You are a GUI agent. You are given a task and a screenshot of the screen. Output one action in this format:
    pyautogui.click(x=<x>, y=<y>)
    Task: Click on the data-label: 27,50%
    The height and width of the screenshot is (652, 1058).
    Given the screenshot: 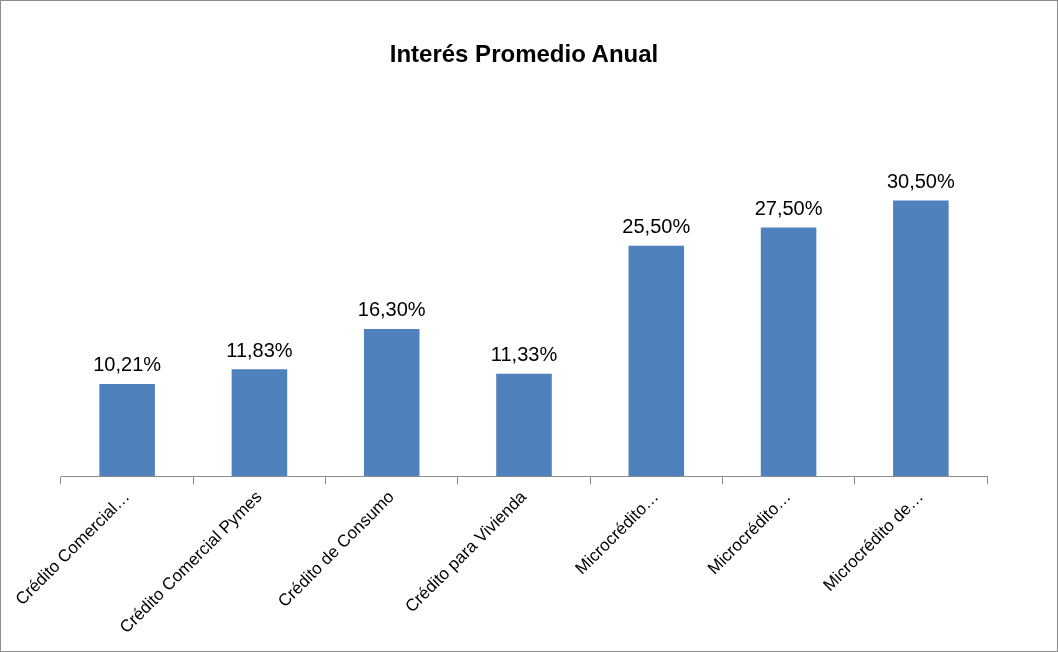 What is the action you would take?
    pyautogui.click(x=788, y=208)
    